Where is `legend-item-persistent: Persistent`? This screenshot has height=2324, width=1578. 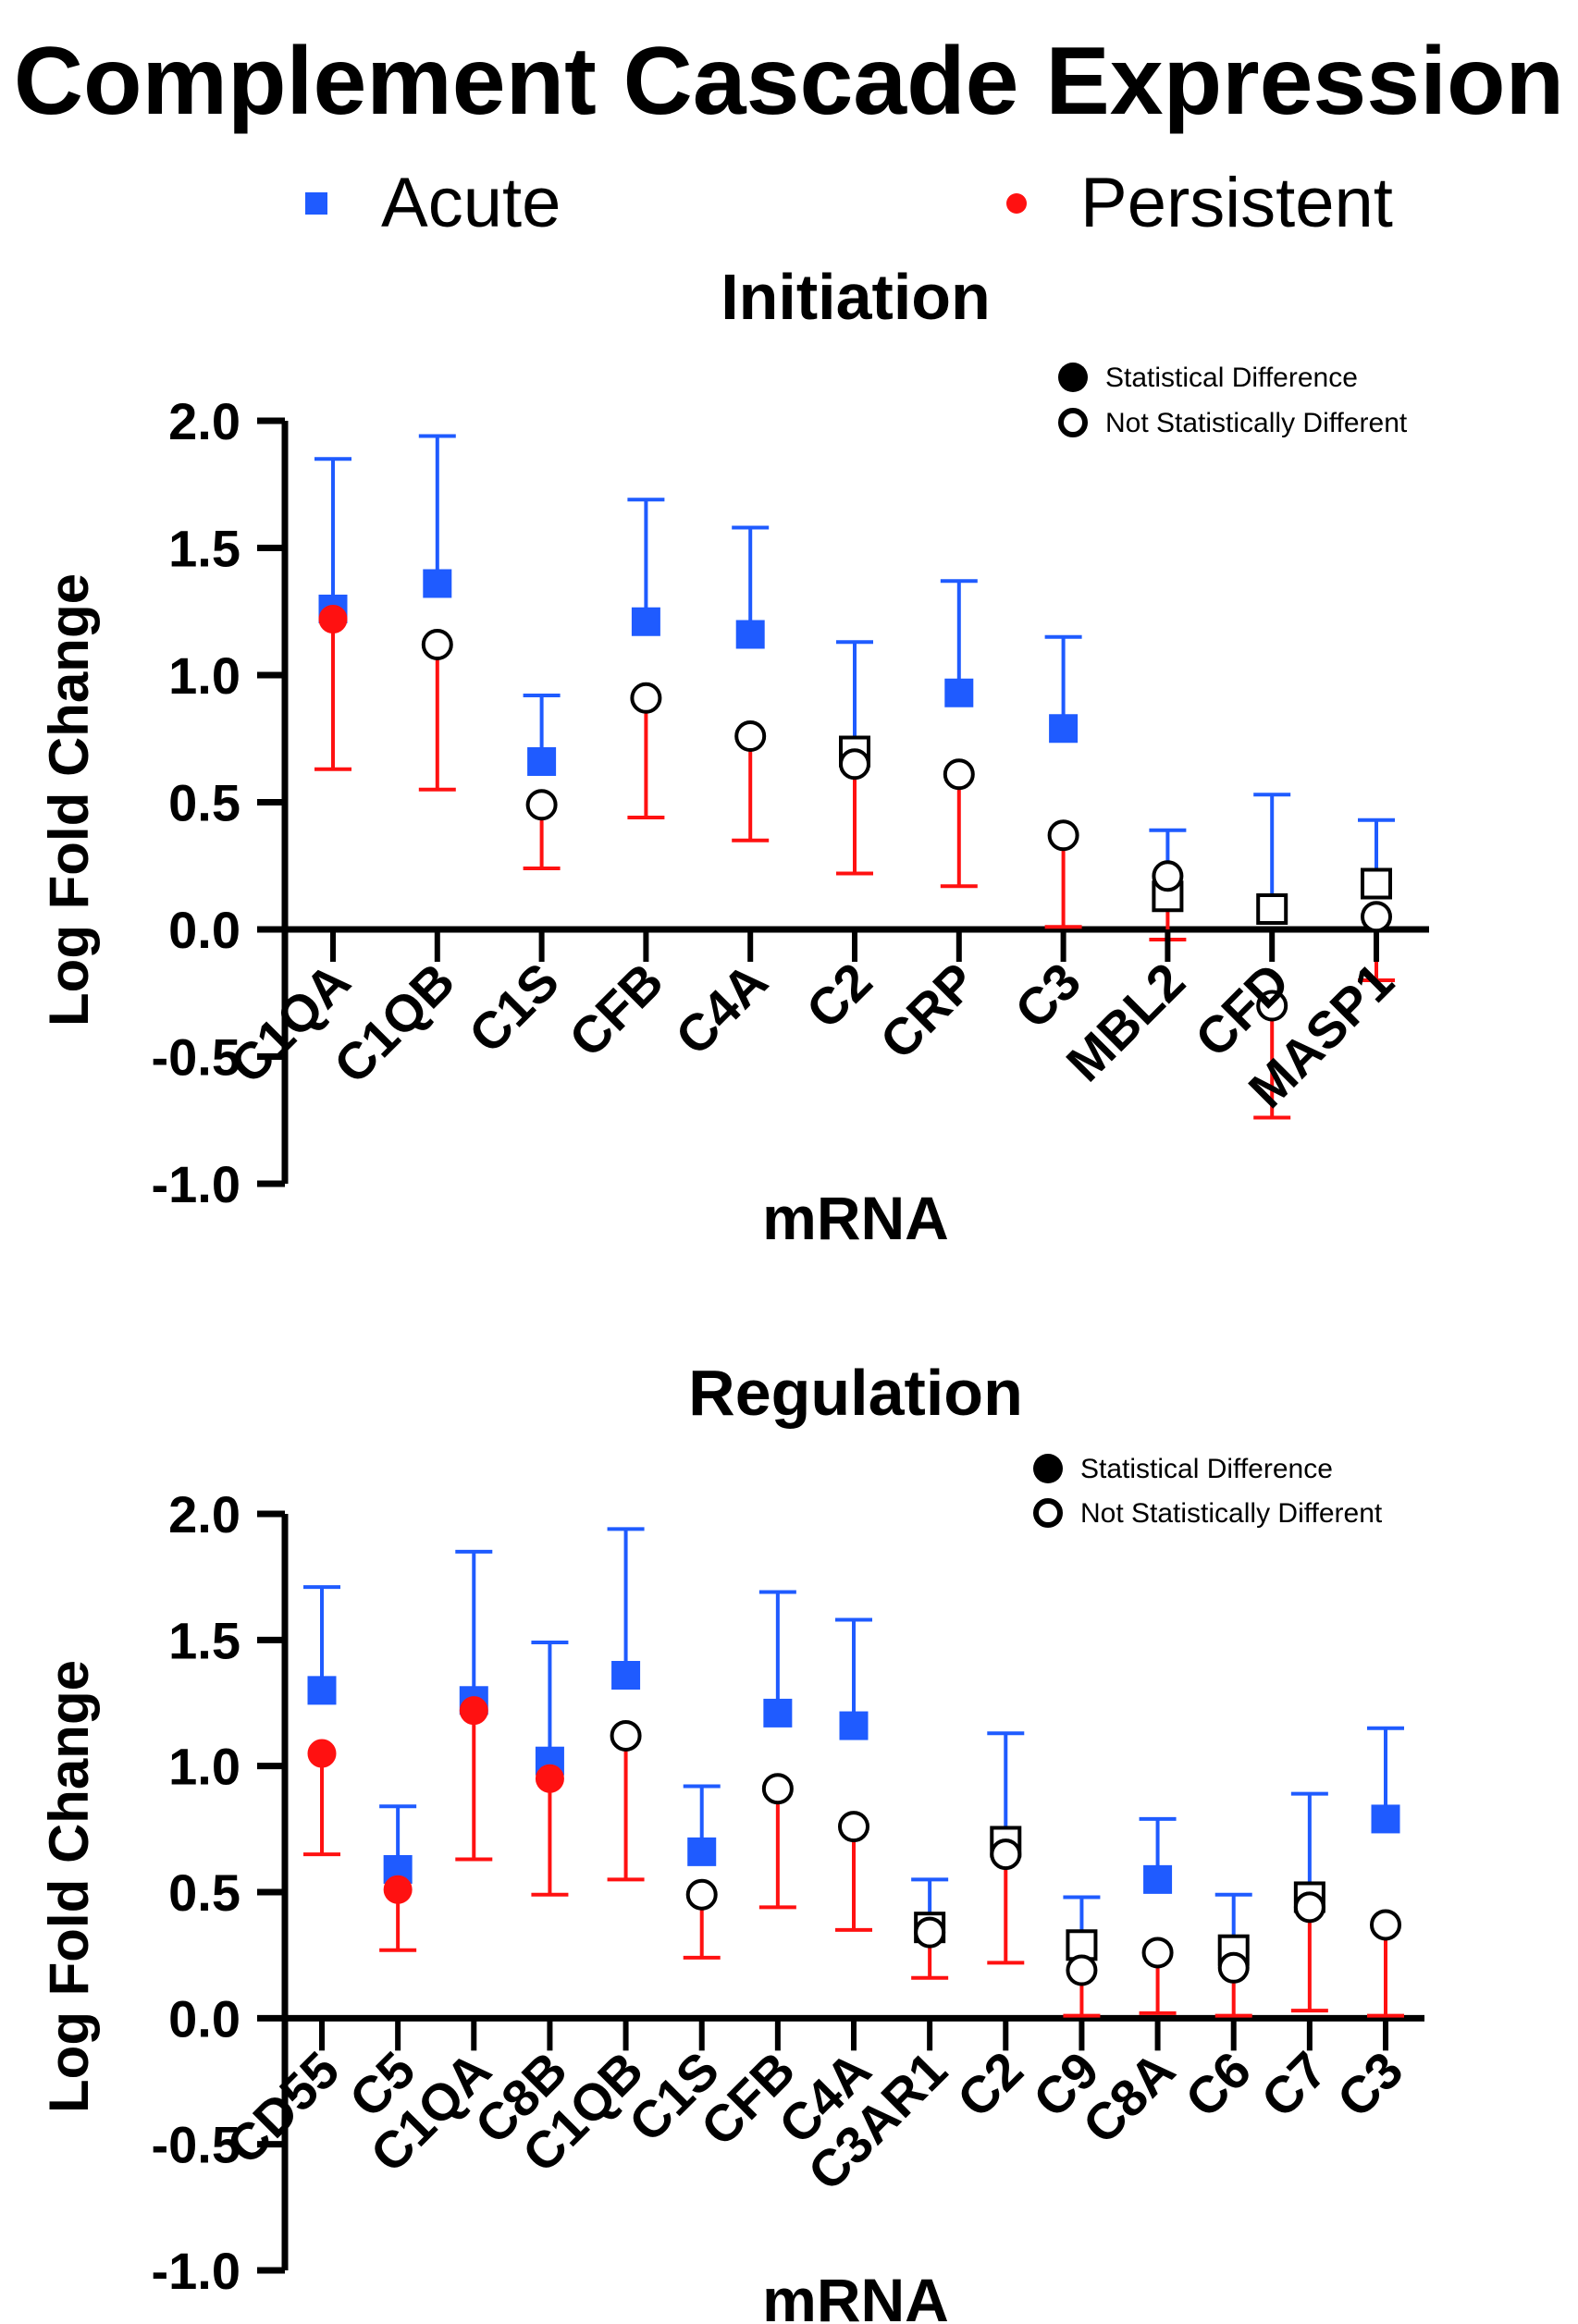 legend-item-persistent: Persistent is located at coordinates (1199, 203).